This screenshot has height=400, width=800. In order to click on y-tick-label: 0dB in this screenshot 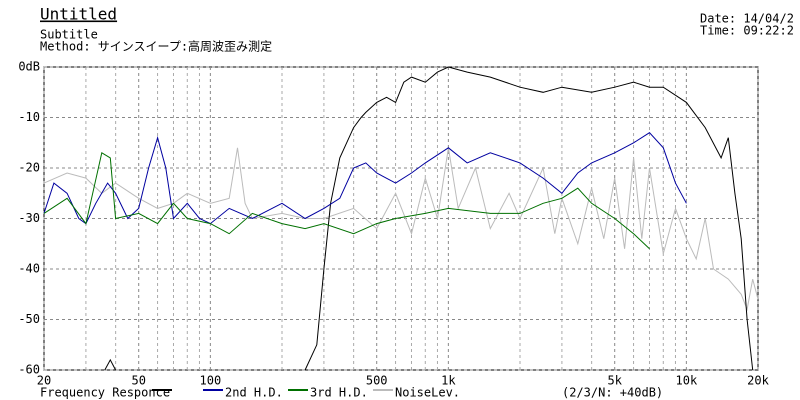, I will do `click(29, 67)`.